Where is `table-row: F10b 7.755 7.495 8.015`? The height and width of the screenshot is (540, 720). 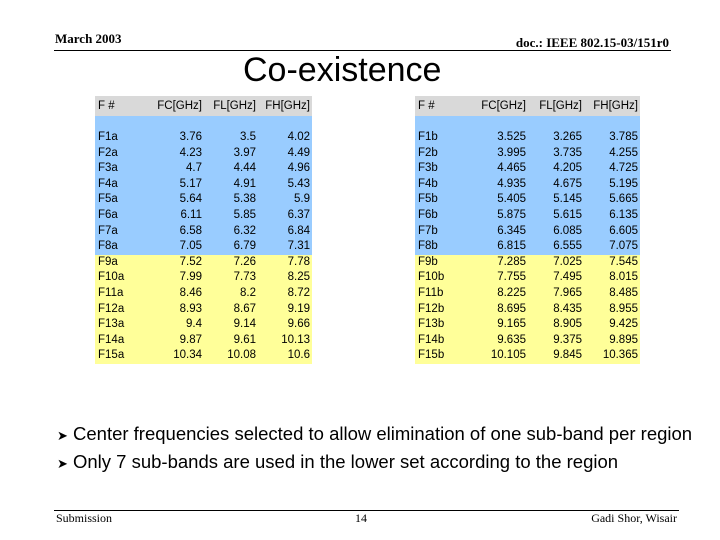
table-row: F10b 7.755 7.495 8.015 is located at coordinates (527, 278).